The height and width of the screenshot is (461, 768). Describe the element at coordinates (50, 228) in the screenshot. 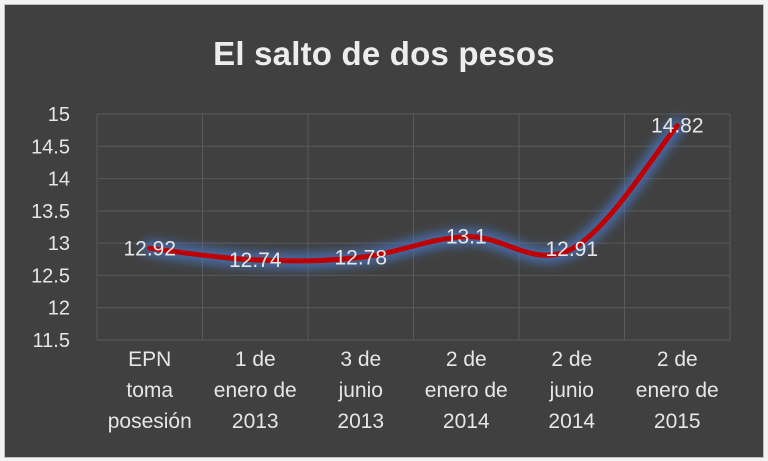

I see `y-axis-ticks: 11.5 12 12.5 13 13.5 14 14.5 15` at that location.